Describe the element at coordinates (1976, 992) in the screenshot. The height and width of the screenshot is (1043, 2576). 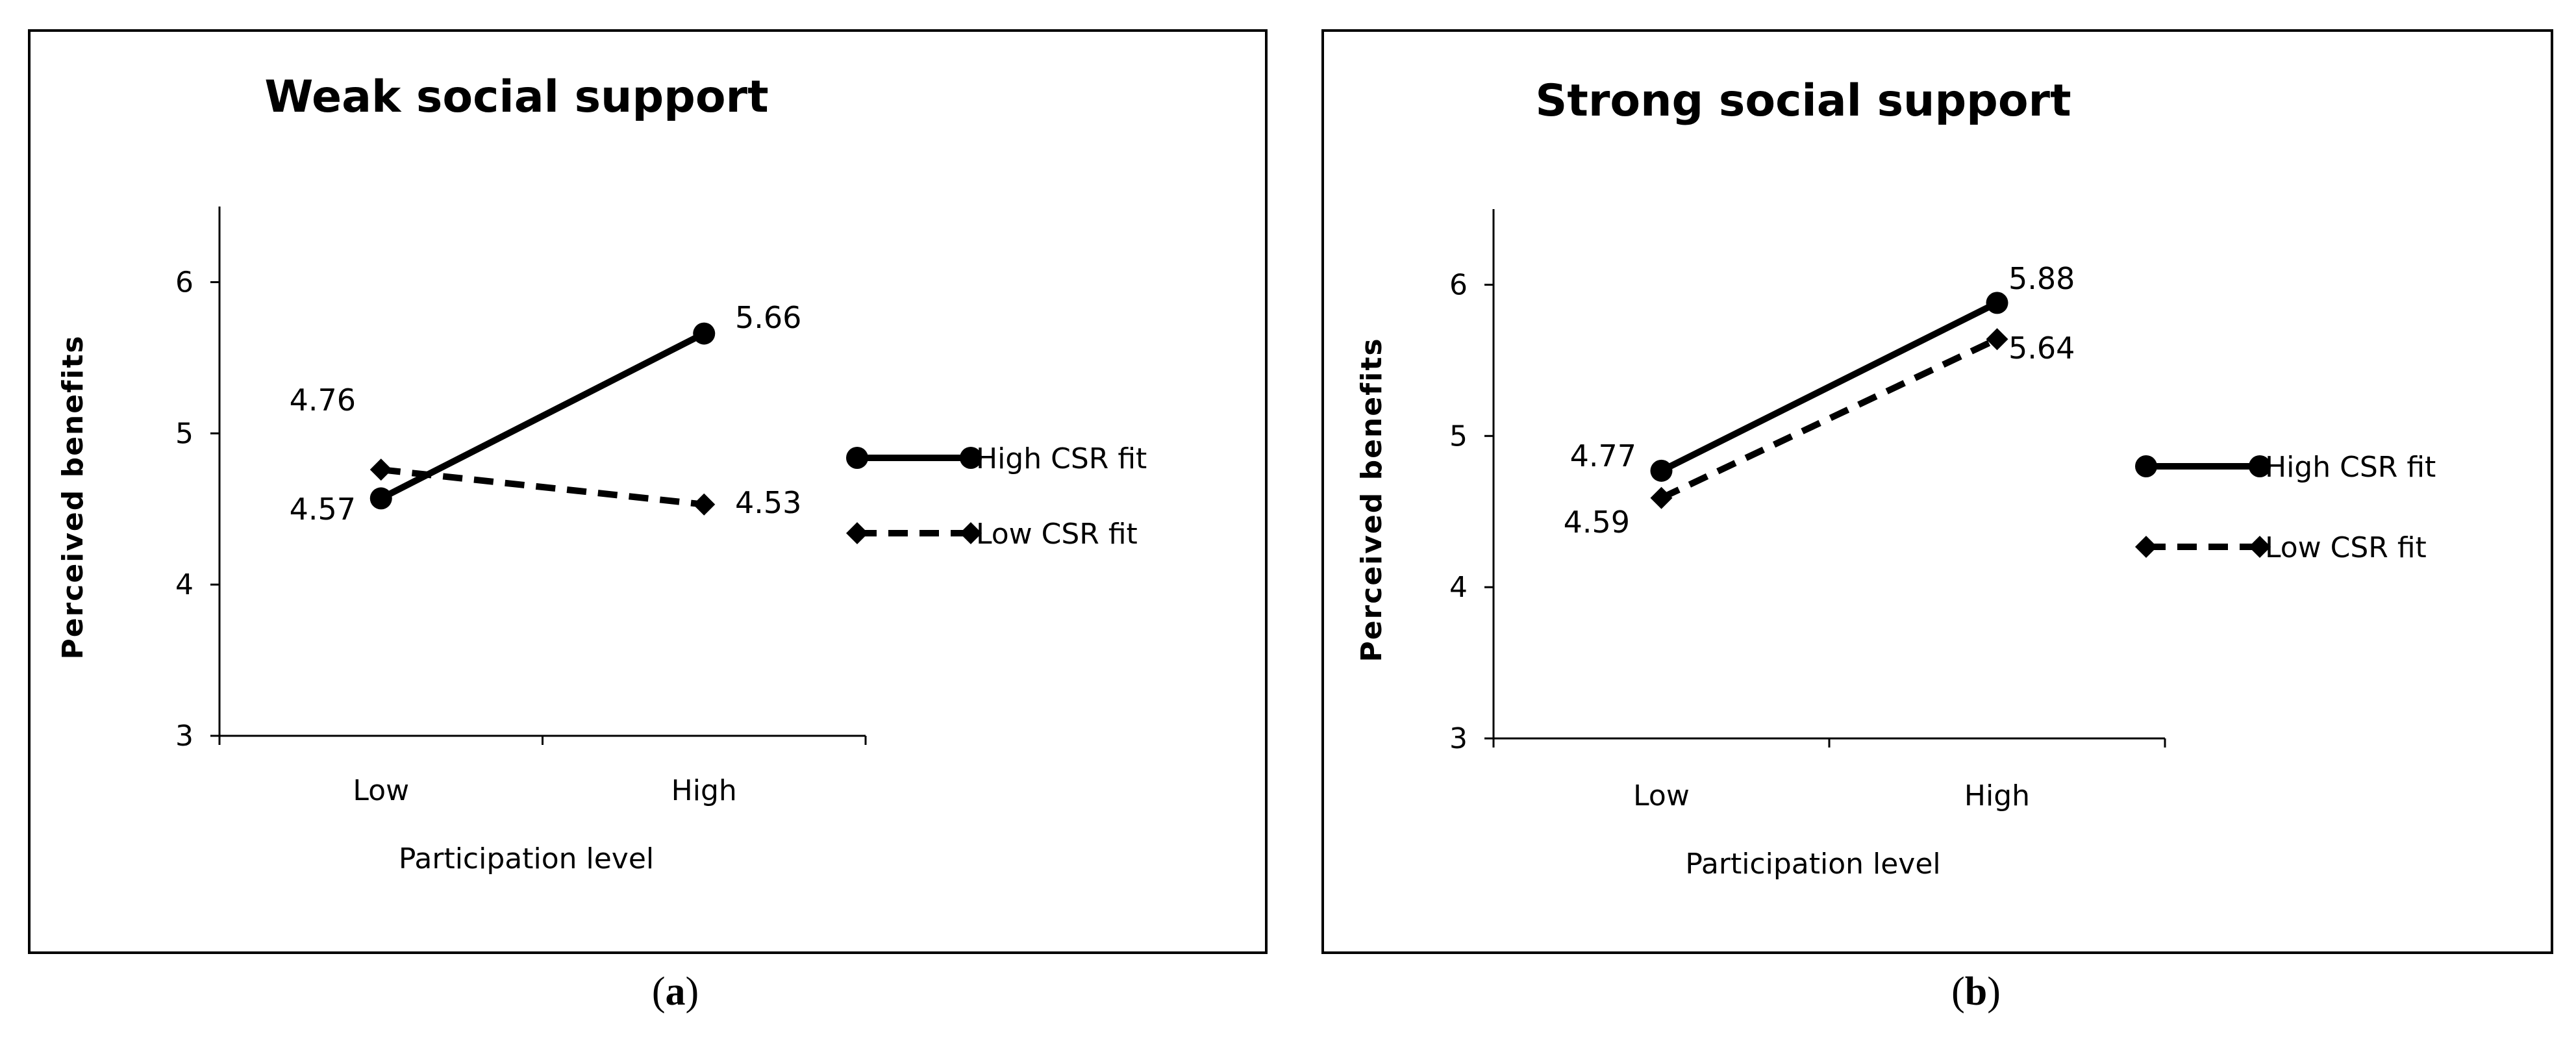
I see `panel-caption: (b)` at that location.